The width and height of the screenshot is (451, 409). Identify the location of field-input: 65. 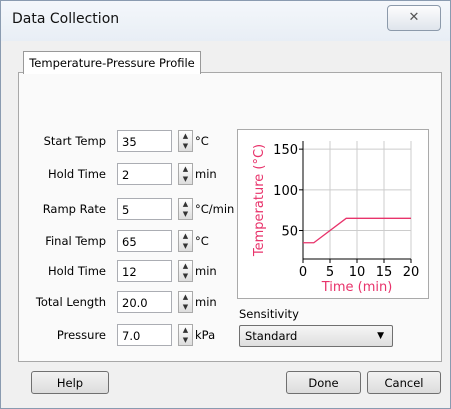
(144, 241).